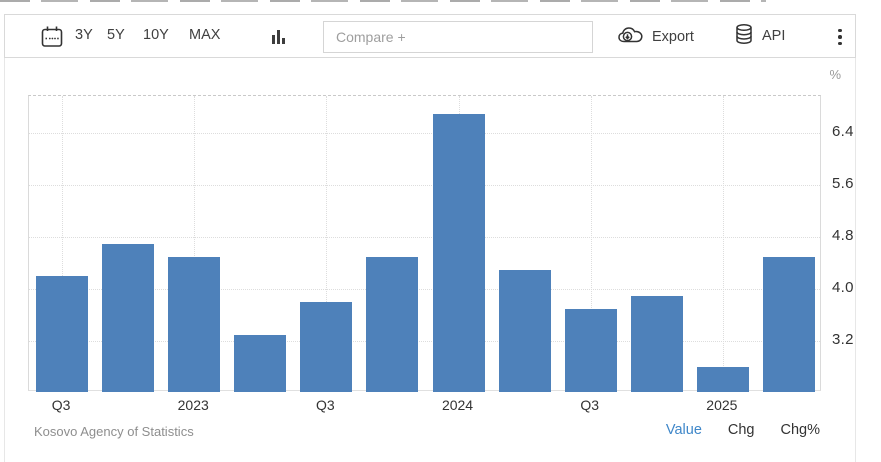 This screenshot has width=881, height=462. I want to click on source-attribution: Kosovo Agency of Statistics, so click(114, 431).